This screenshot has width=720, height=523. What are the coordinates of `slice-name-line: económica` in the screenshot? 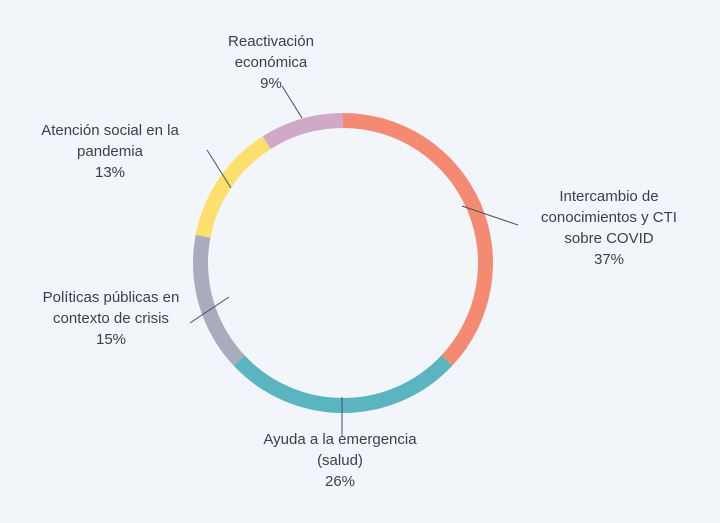 It's located at (271, 62).